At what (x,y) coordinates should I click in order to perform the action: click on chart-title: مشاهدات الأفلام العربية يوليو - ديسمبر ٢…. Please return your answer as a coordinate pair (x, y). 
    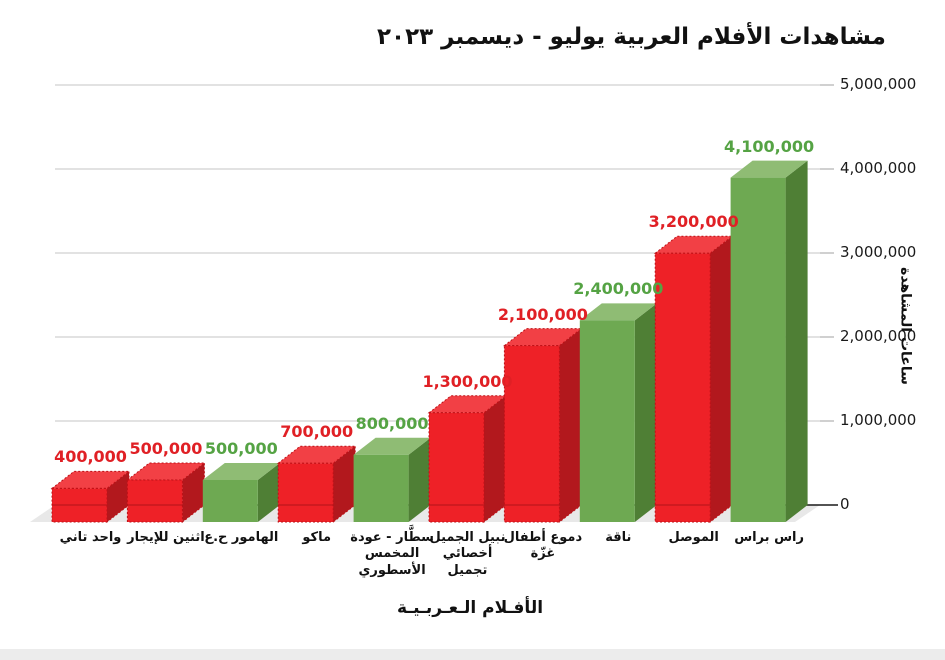
    Looking at the image, I should click on (631, 37).